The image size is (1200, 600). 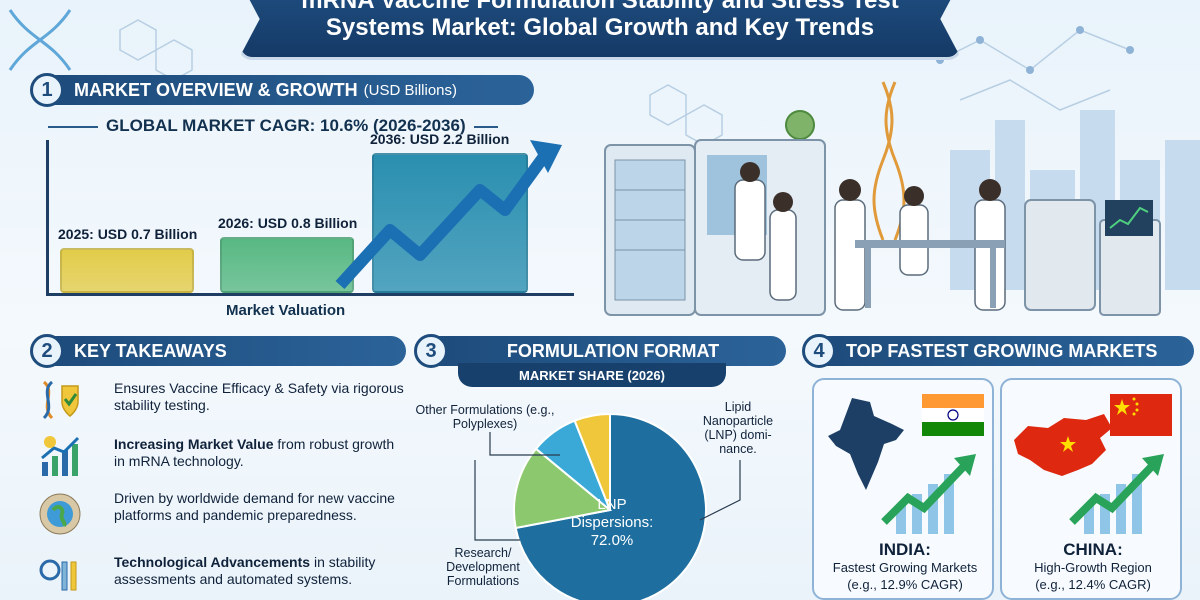 I want to click on pie-label-other: Other Formulations (e.g., Polyplexes), so click(x=485, y=417).